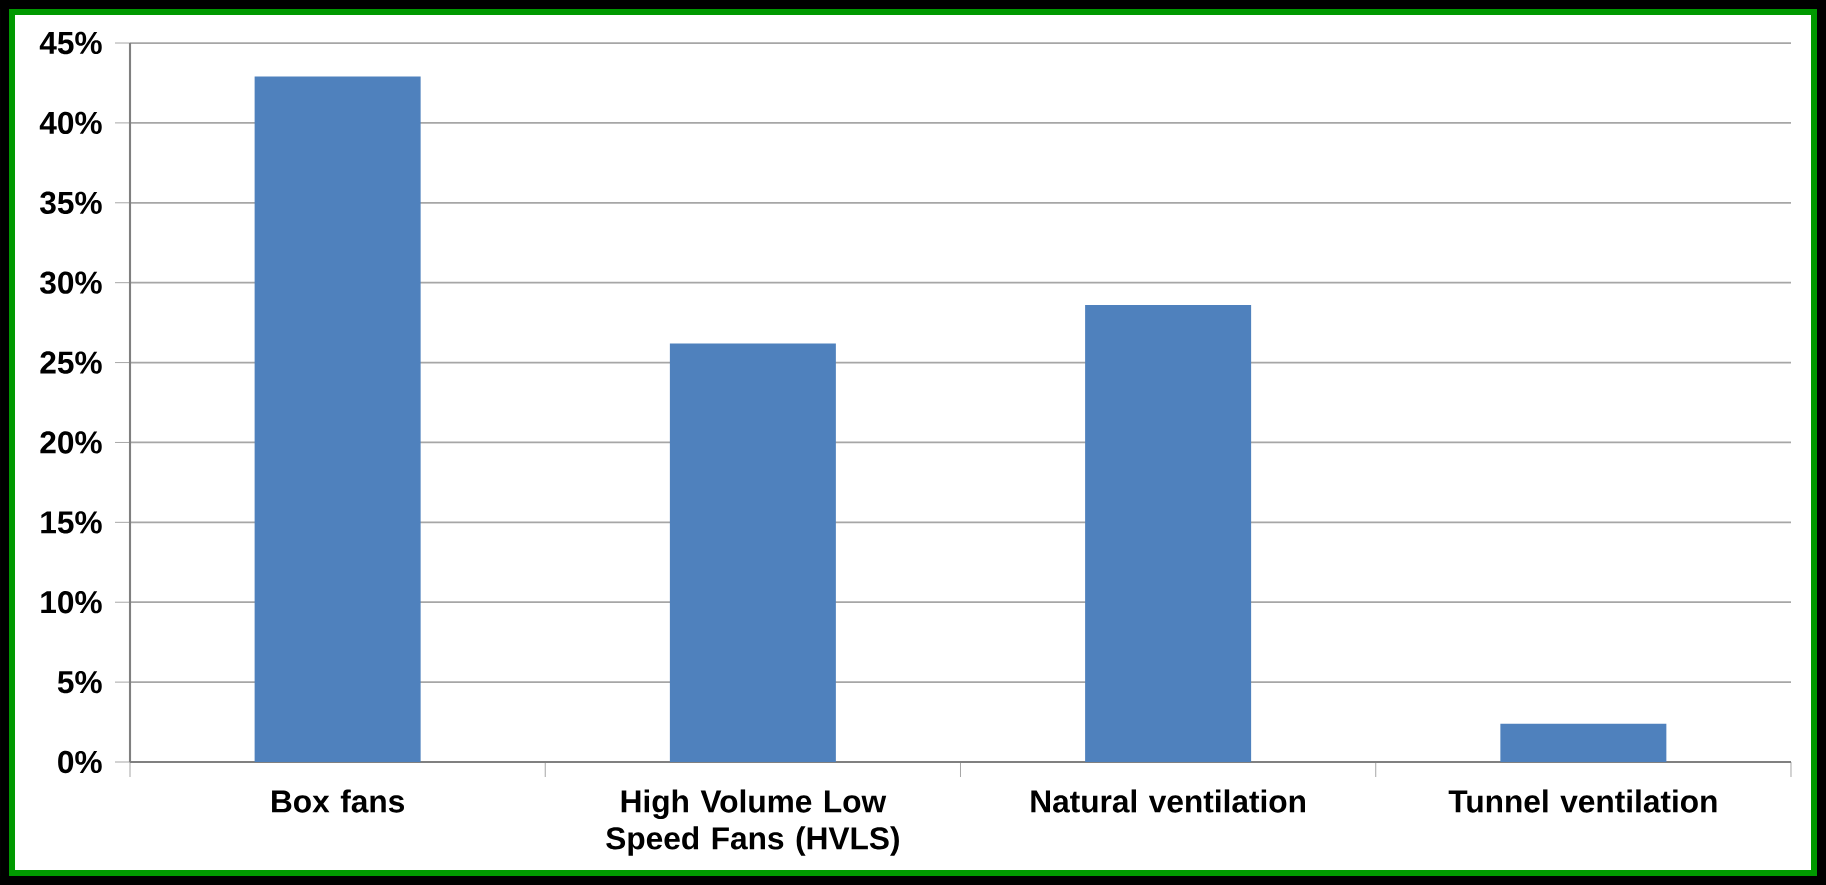 This screenshot has width=1826, height=885. What do you see at coordinates (79, 682) in the screenshot?
I see `y-tick-label: 5%` at bounding box center [79, 682].